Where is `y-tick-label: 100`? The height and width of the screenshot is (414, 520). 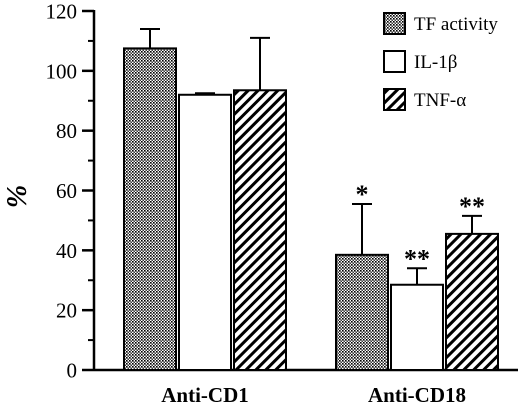 y-tick-label: 100 is located at coordinates (62, 71).